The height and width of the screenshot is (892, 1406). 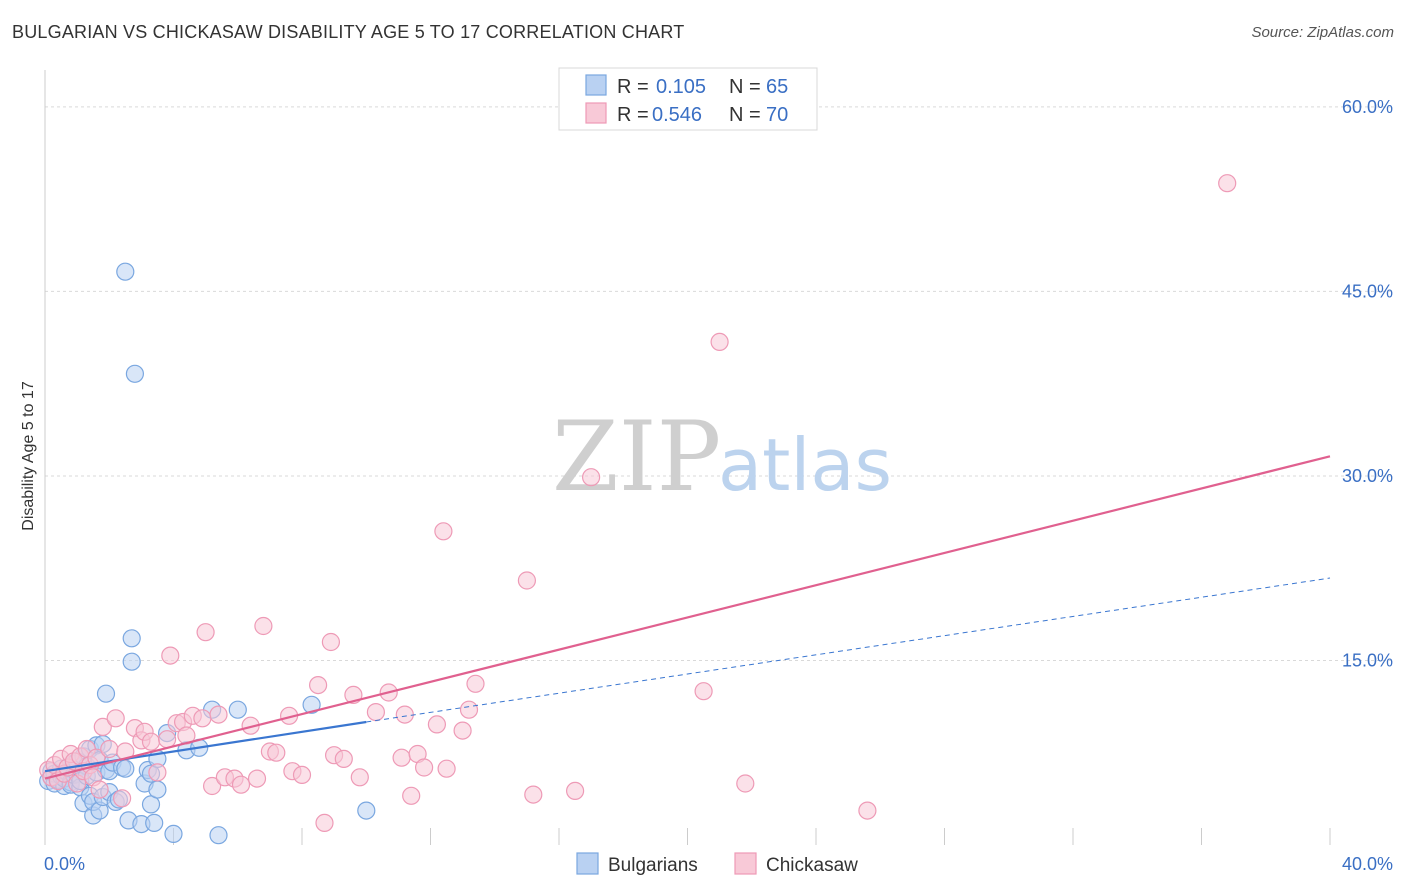 What do you see at coordinates (1367, 660) in the screenshot?
I see `y-tick-label: 15.0%` at bounding box center [1367, 660].